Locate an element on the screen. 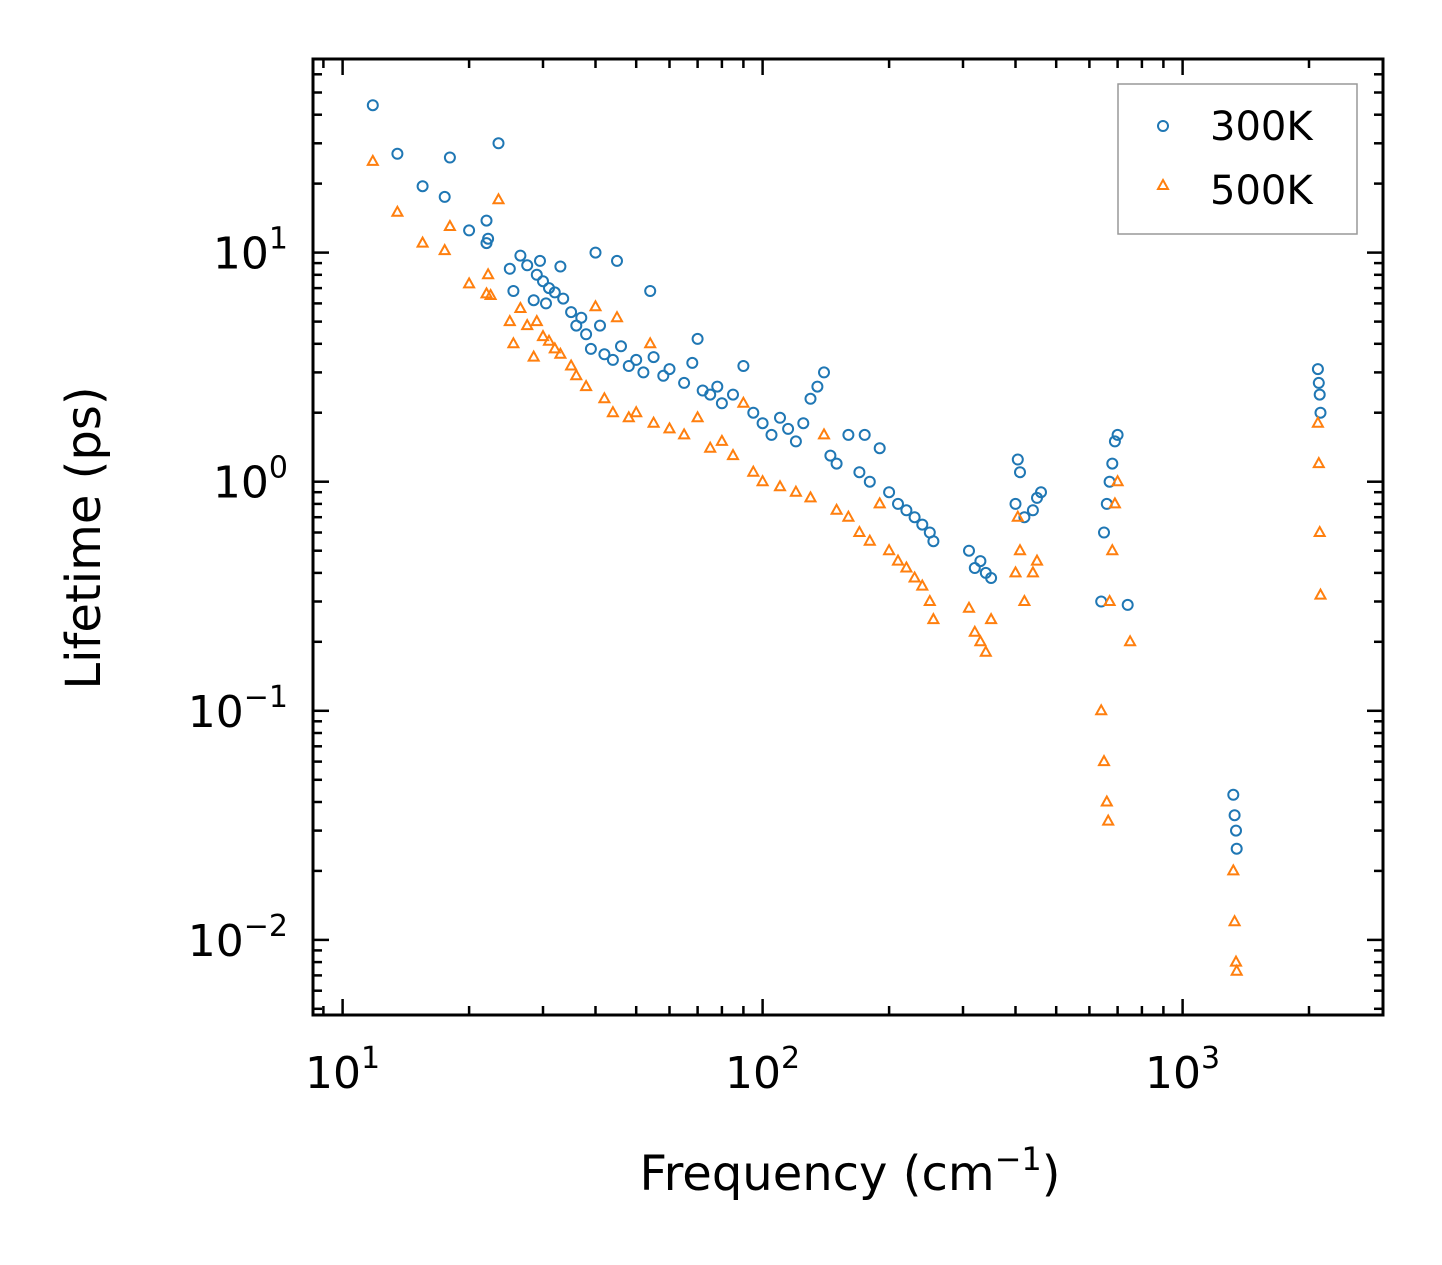 This screenshot has width=1442, height=1265. x-tick-label: 102 is located at coordinates (762, 1070).